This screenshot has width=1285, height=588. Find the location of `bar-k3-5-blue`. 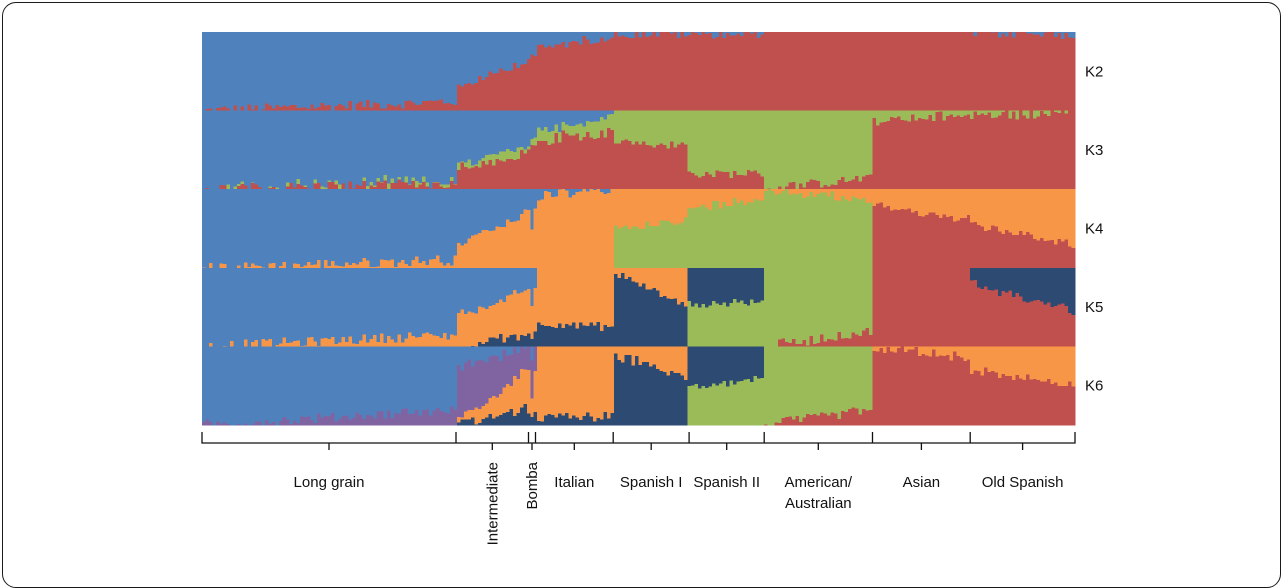

bar-k3-5-blue is located at coordinates (221, 148).